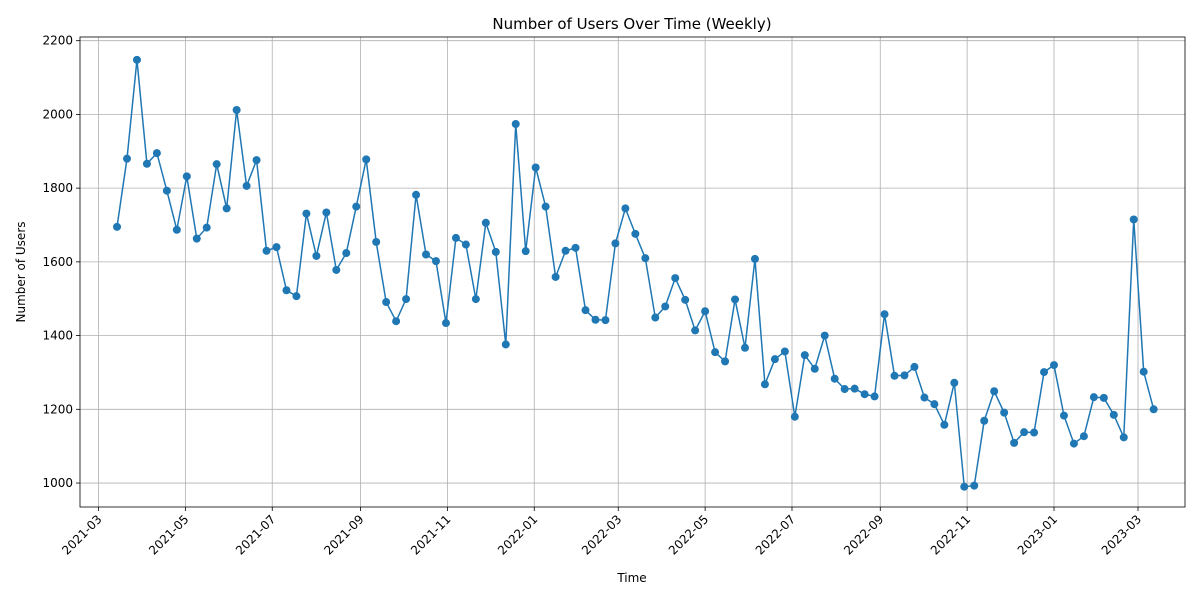  What do you see at coordinates (430, 534) in the screenshot?
I see `x-tick-label: 2021-11` at bounding box center [430, 534].